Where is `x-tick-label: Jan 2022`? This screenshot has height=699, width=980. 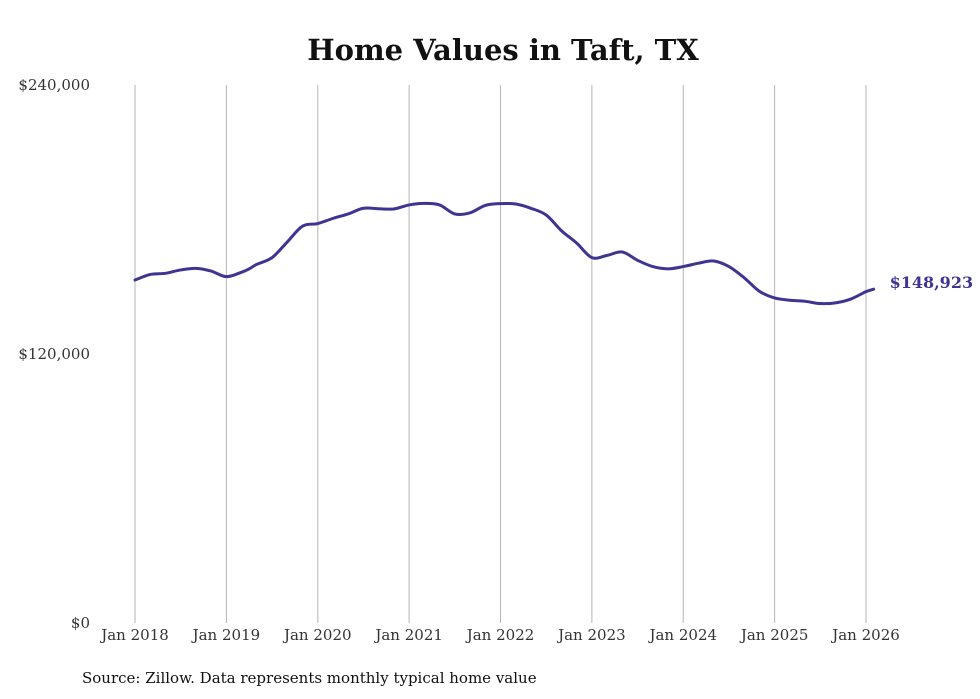 x-tick-label: Jan 2022 is located at coordinates (500, 635).